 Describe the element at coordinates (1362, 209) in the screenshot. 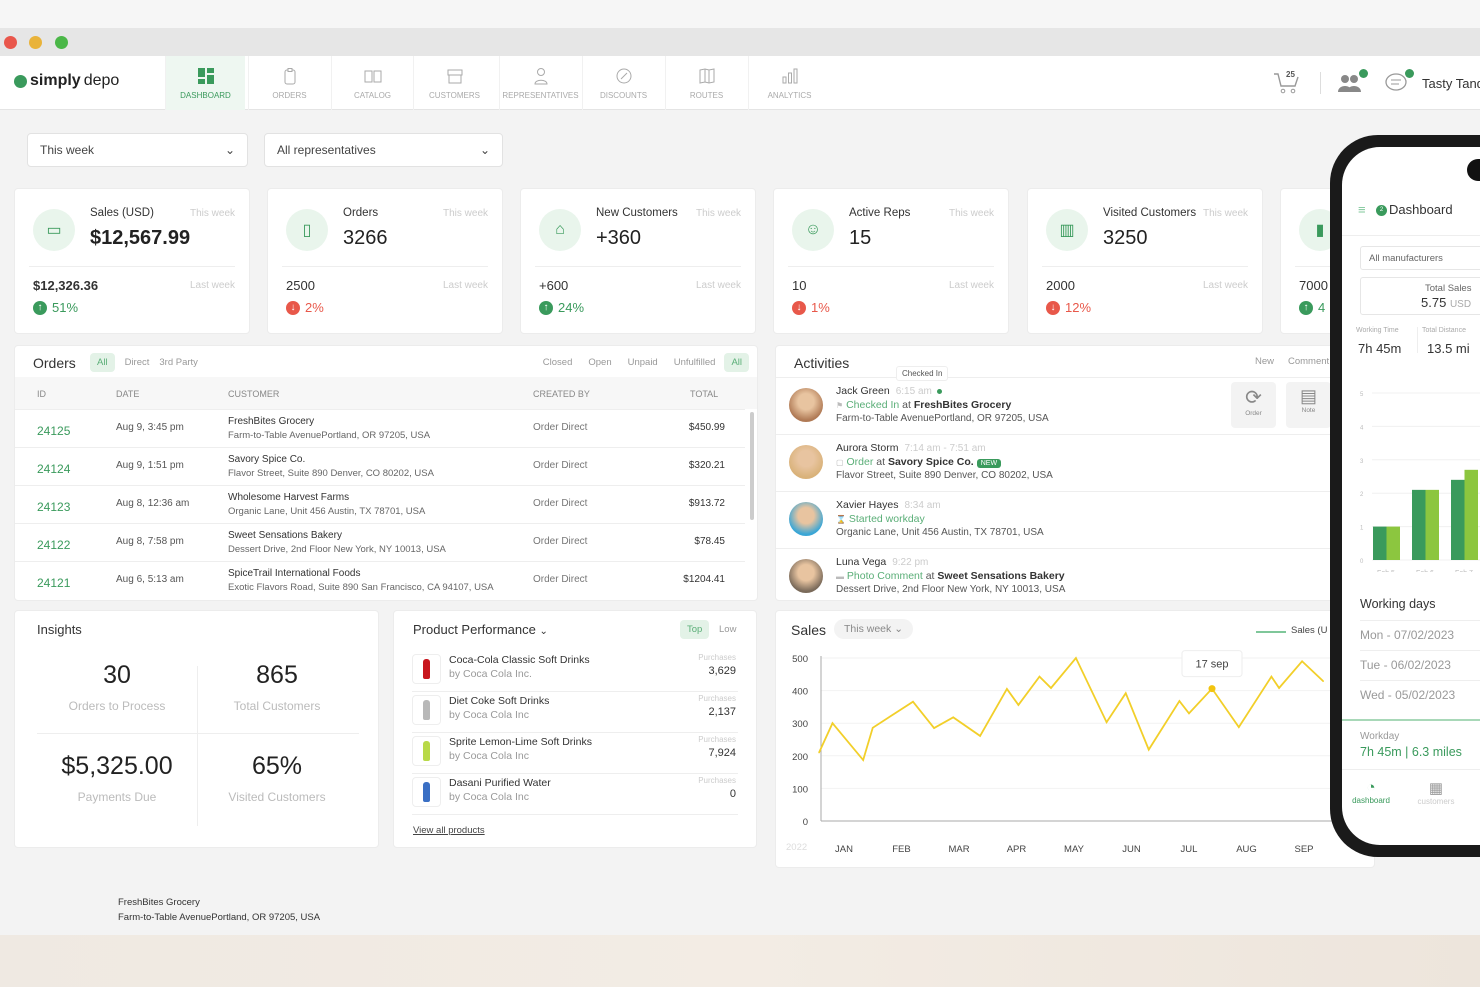

I see `menu-icon: ≡` at that location.